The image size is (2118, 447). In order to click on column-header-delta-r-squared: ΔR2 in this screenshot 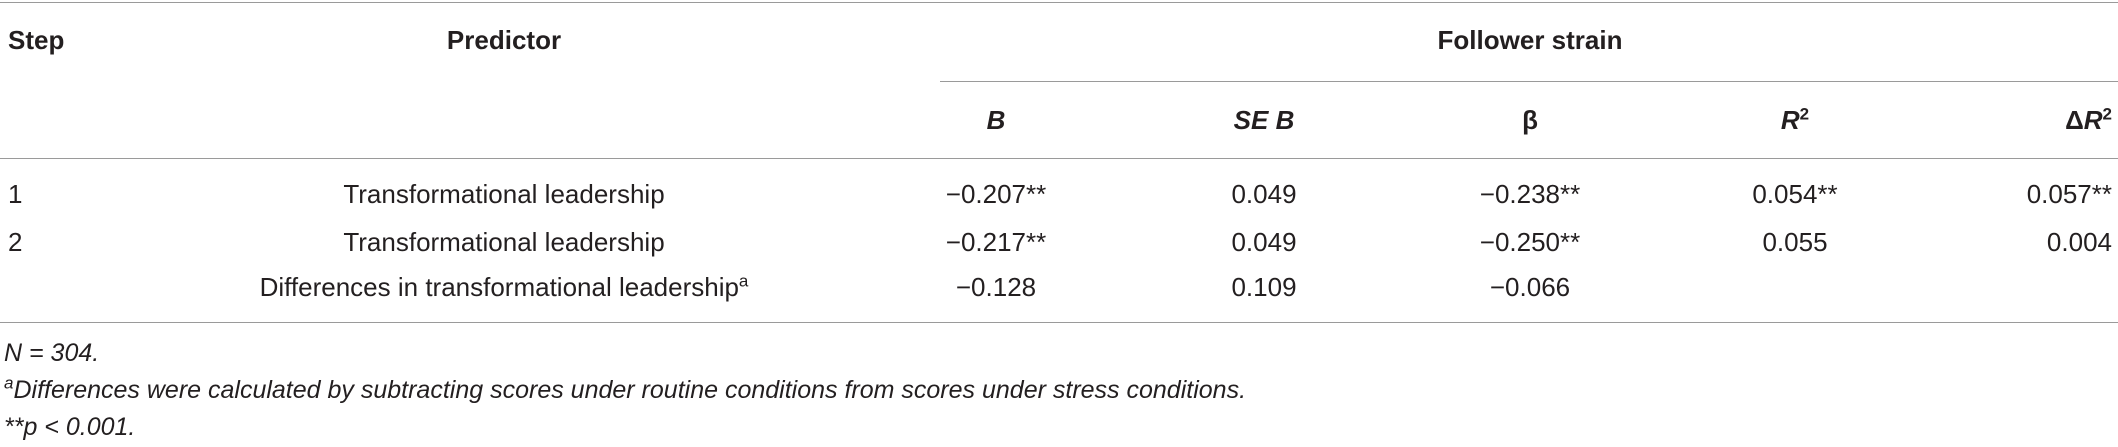, I will do `click(2088, 120)`.